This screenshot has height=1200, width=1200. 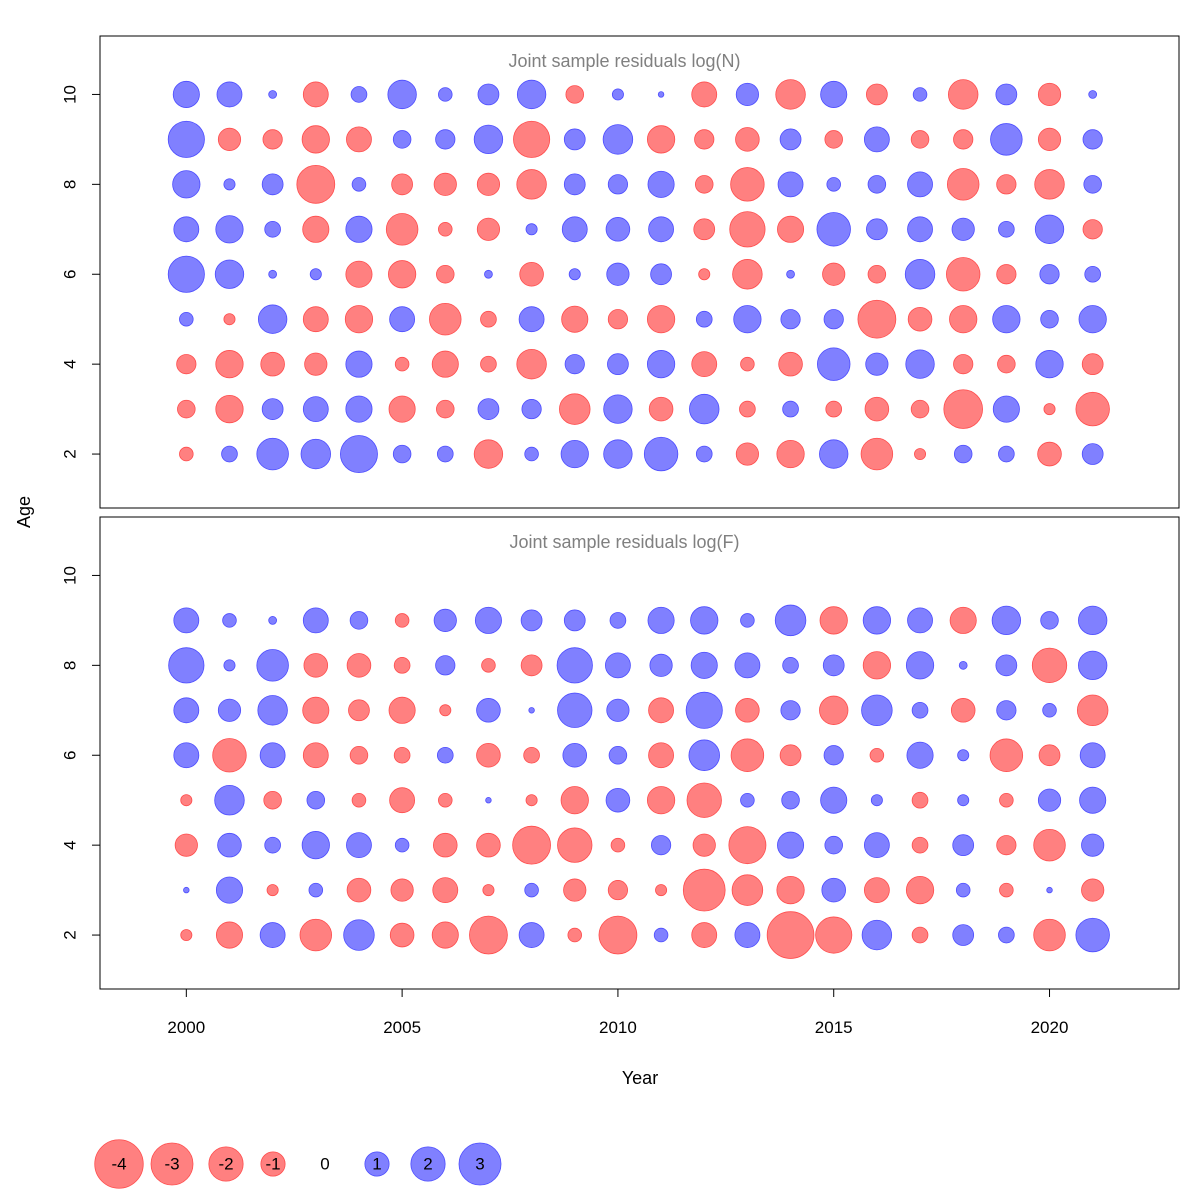 What do you see at coordinates (617, 94) in the screenshot?
I see `bubble-positive-age10-2010` at bounding box center [617, 94].